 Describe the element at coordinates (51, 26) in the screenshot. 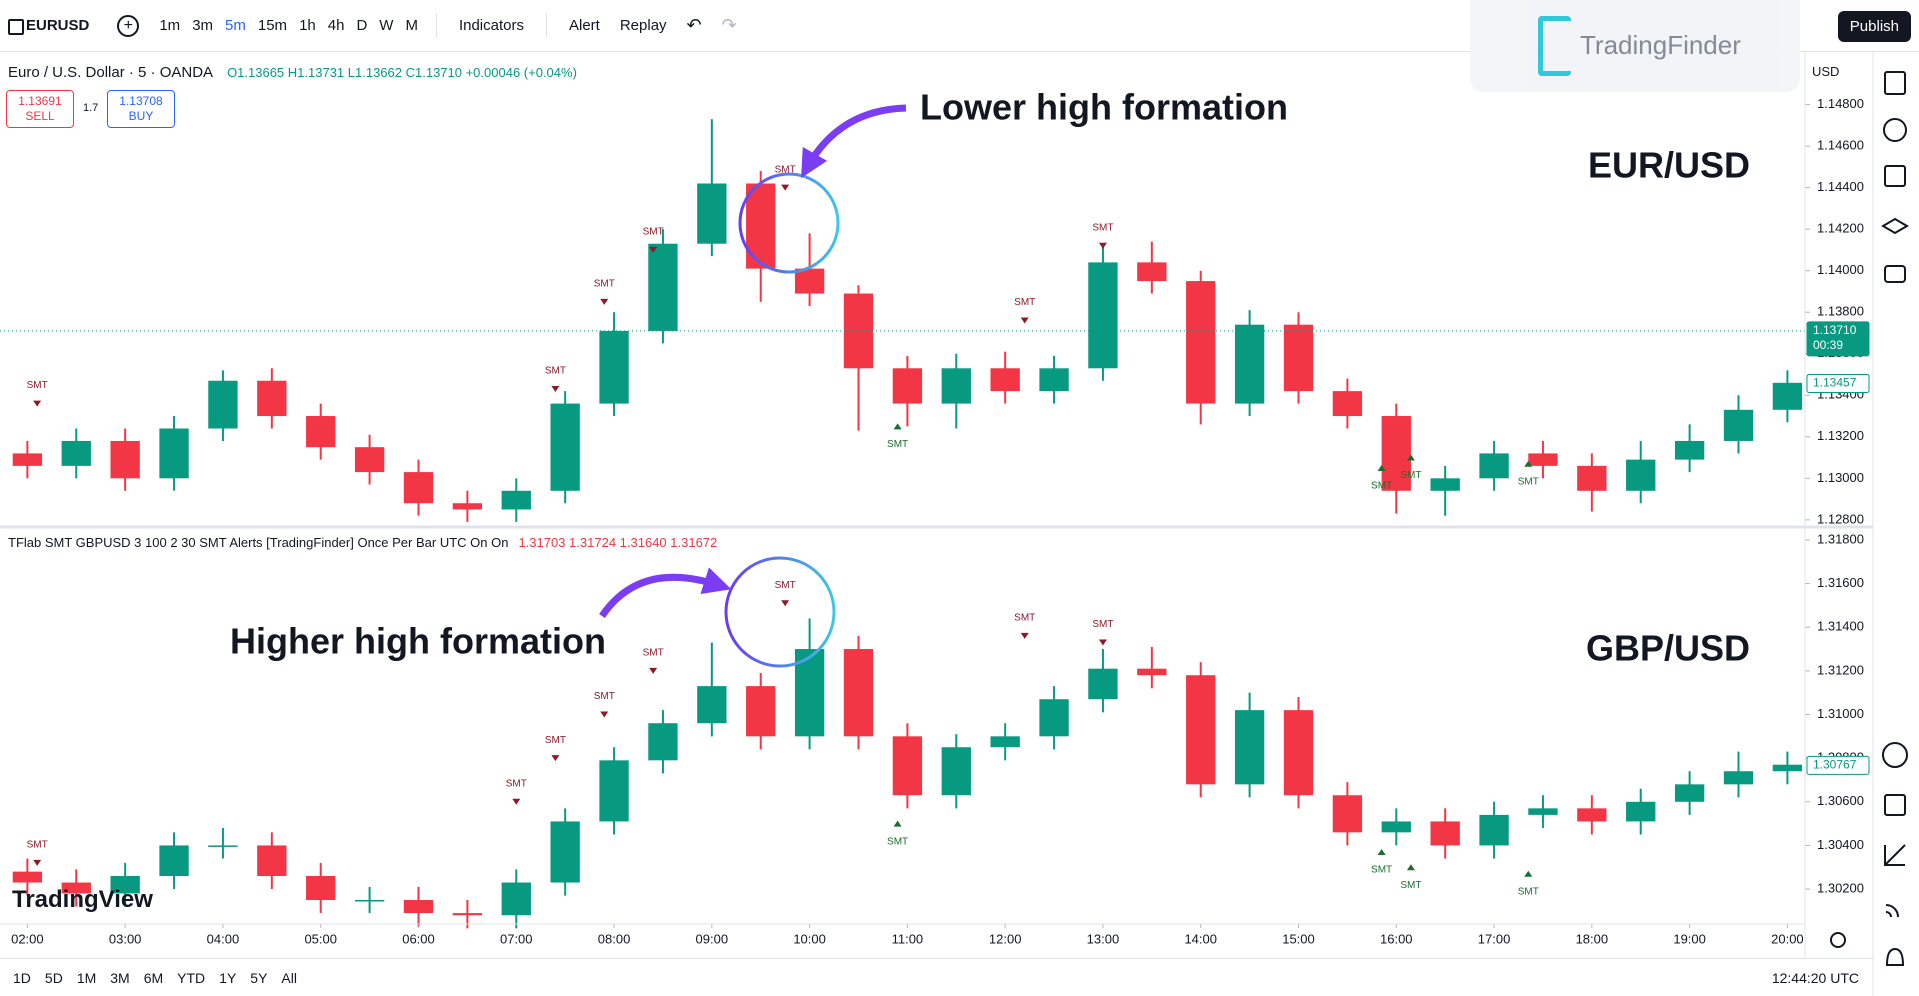

I see `symbol: EURUSD` at that location.